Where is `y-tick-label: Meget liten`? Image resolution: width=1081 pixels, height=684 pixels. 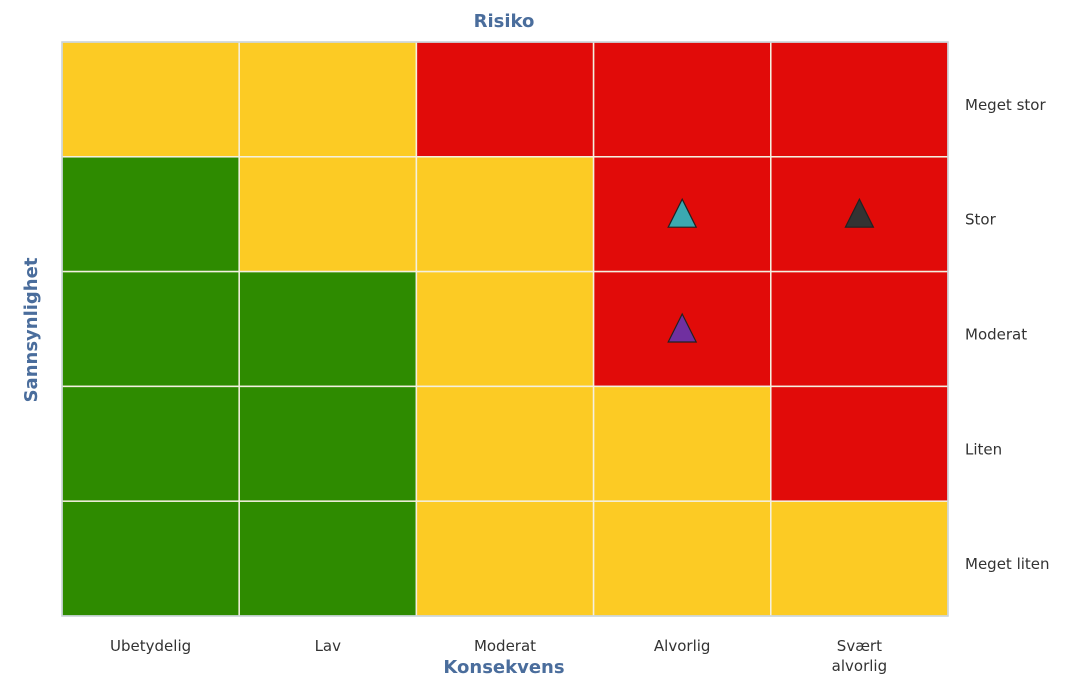
y-tick-label: Meget liten is located at coordinates (1007, 564).